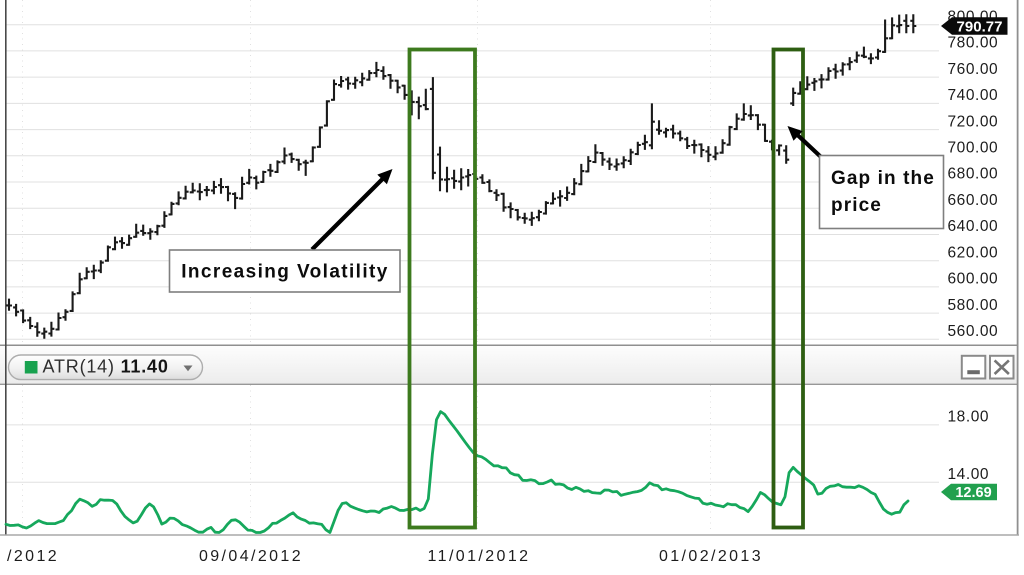  Describe the element at coordinates (883, 178) in the screenshot. I see `svg-text: Gap in the` at that location.